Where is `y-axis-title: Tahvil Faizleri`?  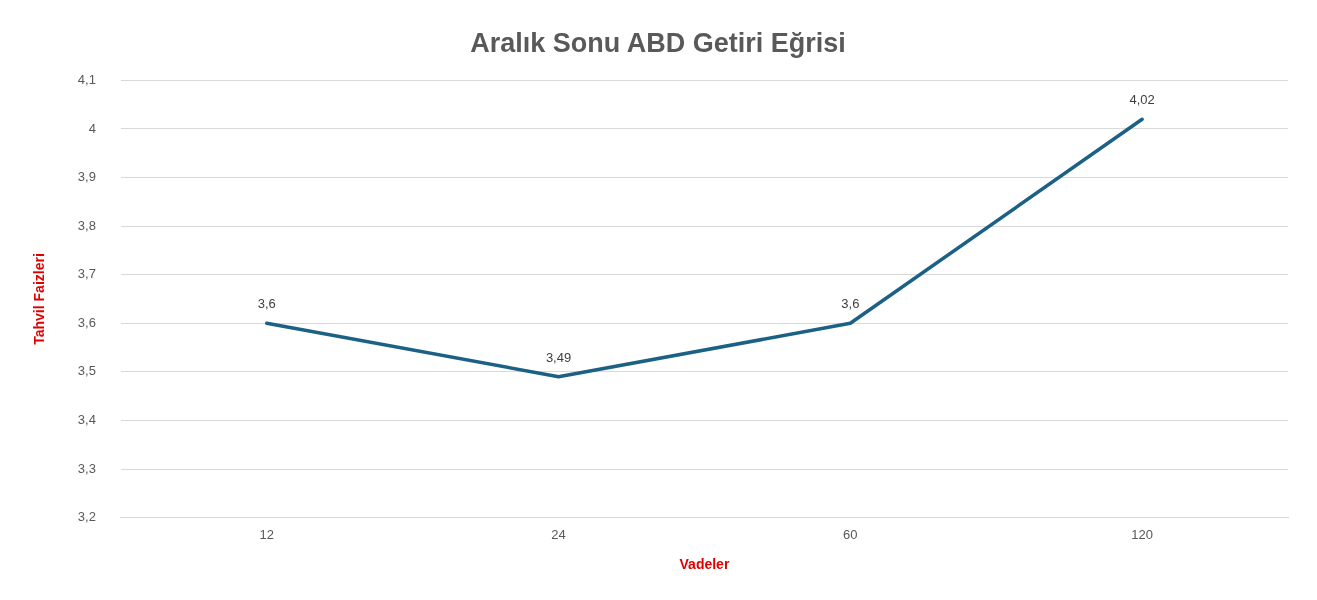 y-axis-title: Tahvil Faizleri is located at coordinates (39, 299).